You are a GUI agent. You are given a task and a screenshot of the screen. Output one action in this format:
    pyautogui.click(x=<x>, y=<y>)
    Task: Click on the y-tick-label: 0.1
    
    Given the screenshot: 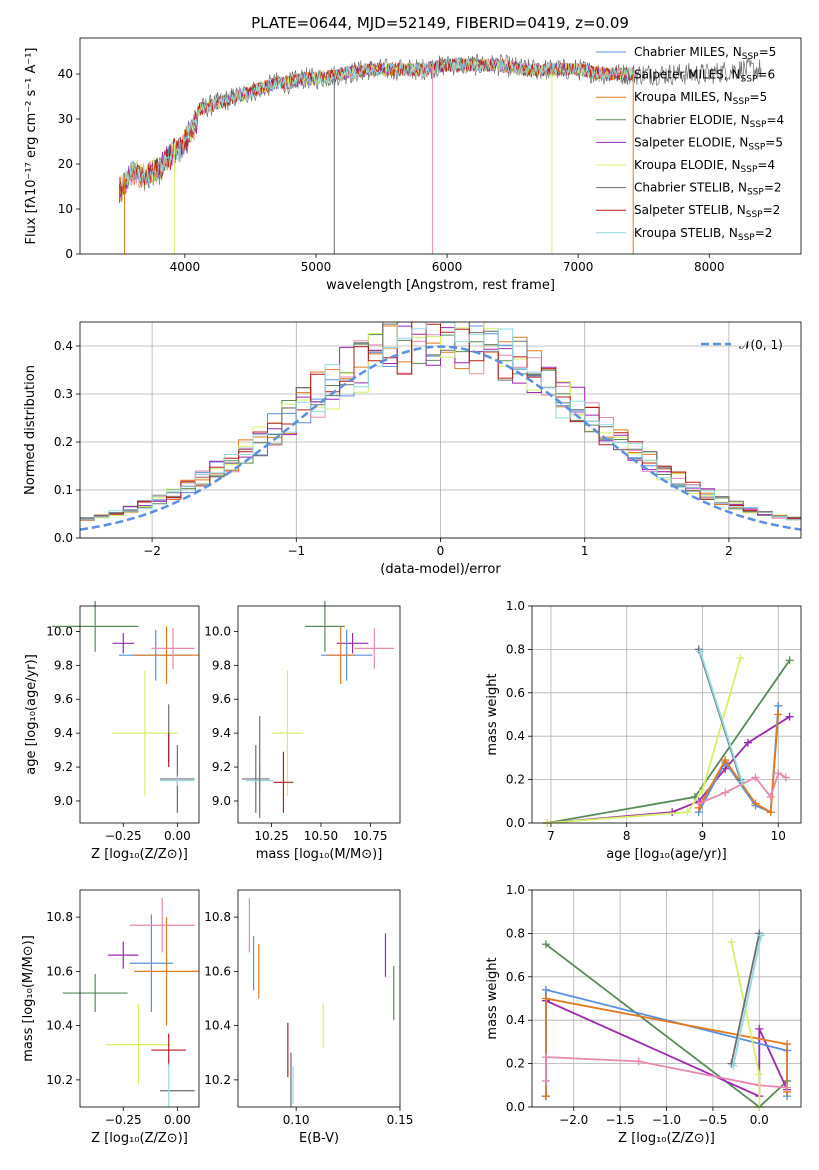 What is the action you would take?
    pyautogui.click(x=63, y=490)
    